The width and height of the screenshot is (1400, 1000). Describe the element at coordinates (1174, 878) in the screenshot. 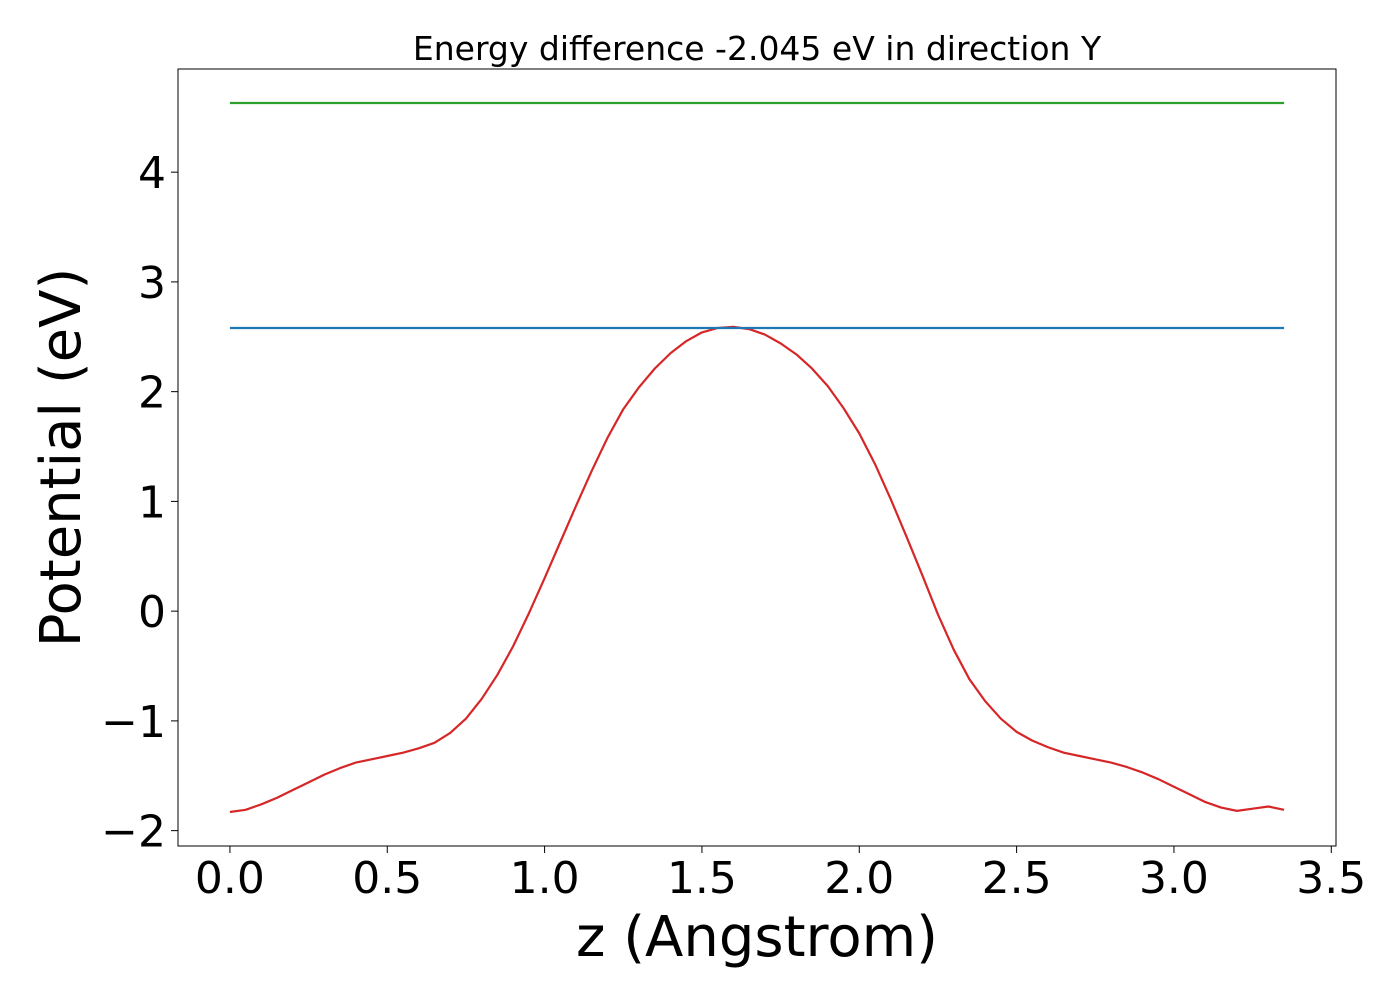

I see `x-tick-label: 3.0` at that location.